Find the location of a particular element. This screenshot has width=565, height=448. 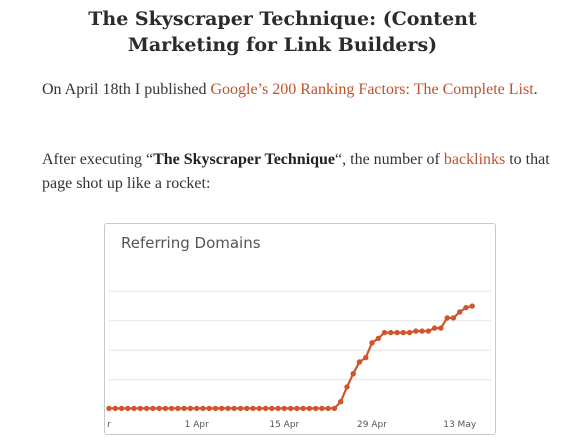

x-tick-label: 15 Apr is located at coordinates (284, 425).